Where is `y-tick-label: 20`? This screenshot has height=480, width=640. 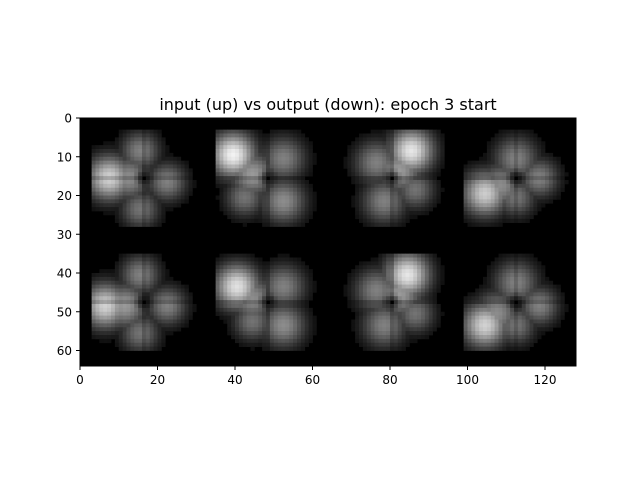 y-tick-label: 20 is located at coordinates (64, 196).